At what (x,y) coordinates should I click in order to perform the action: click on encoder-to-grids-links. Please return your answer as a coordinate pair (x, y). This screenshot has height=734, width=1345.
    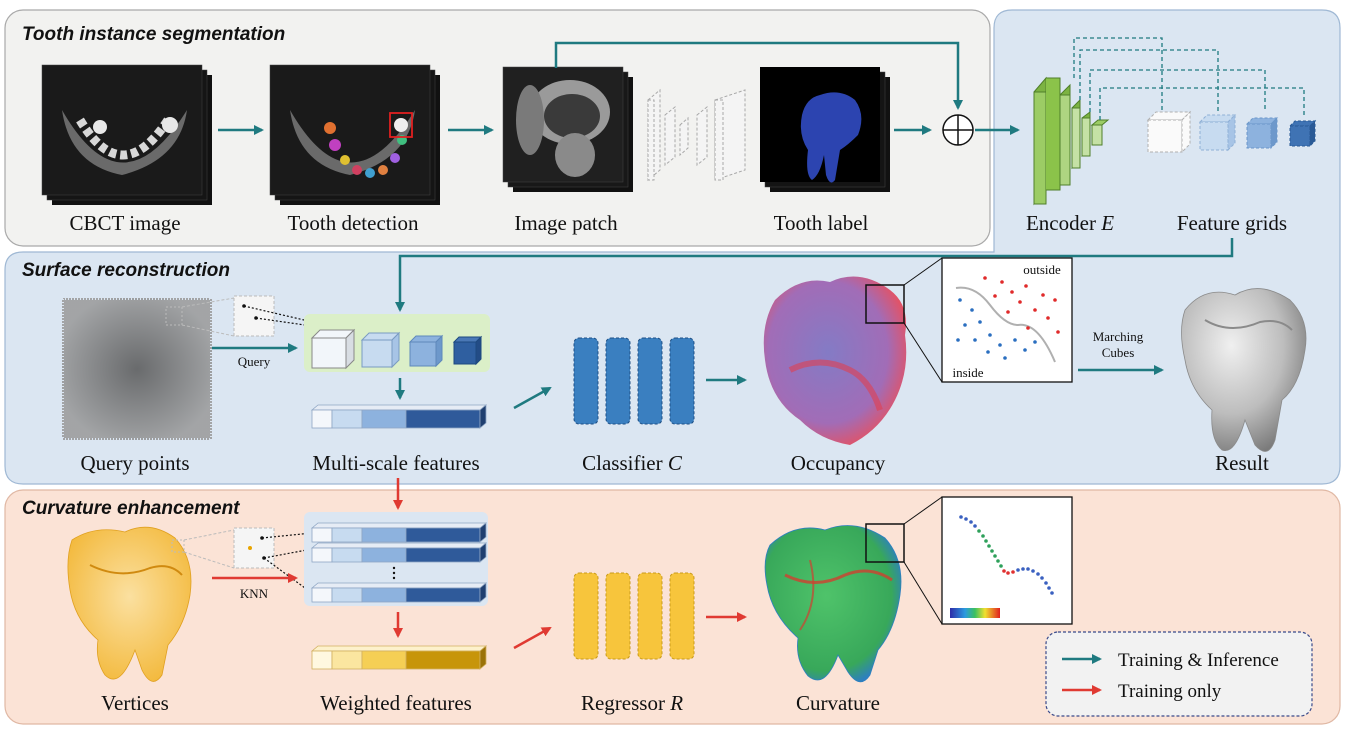
    Looking at the image, I should click on (1189, 78).